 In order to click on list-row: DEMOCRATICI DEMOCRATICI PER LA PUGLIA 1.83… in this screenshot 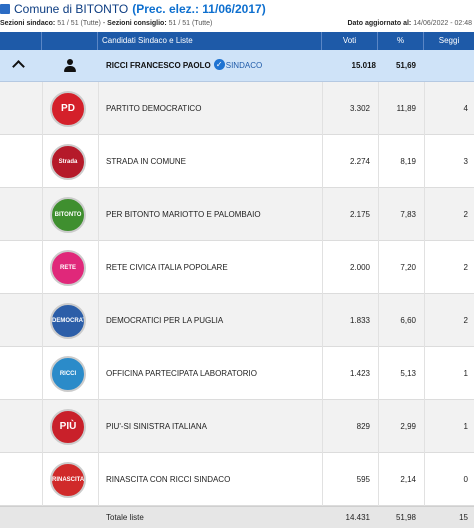, I will do `click(237, 320)`.